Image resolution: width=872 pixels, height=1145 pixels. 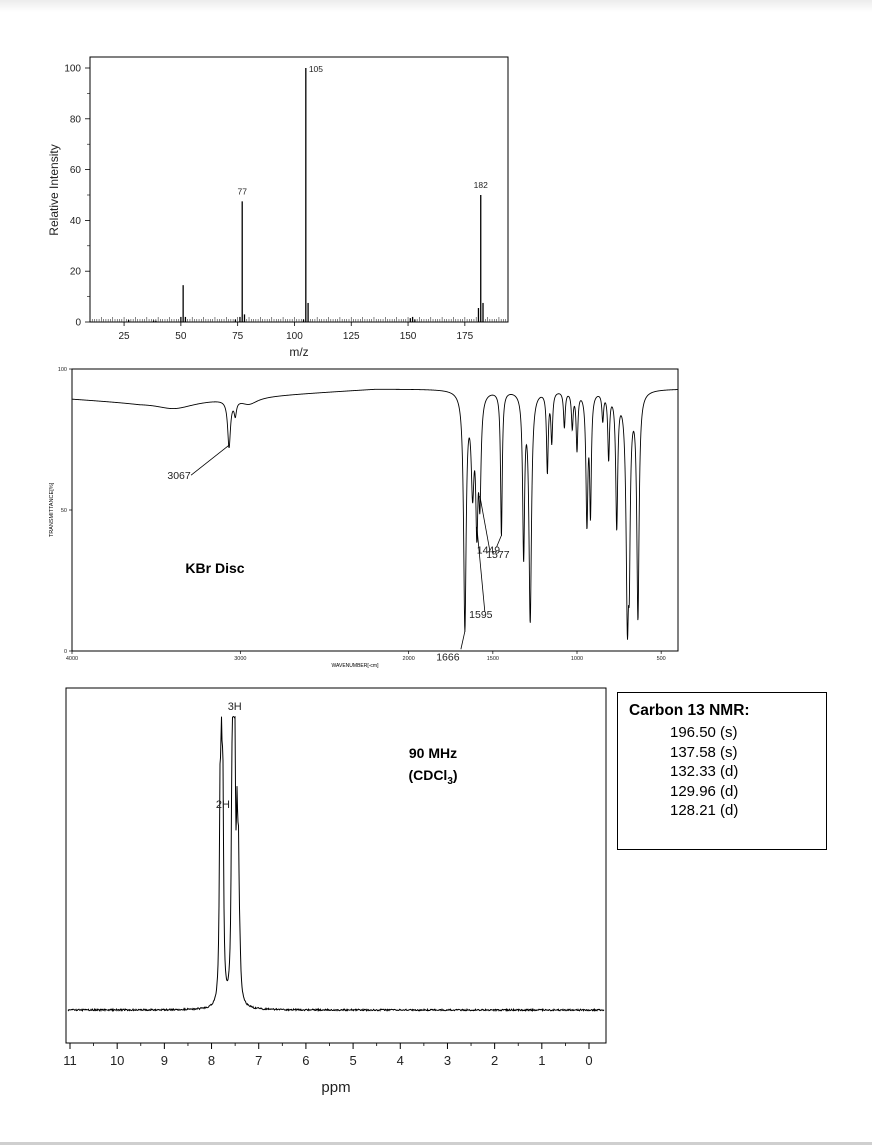 What do you see at coordinates (72, 69) in the screenshot?
I see `ms-y-tick-label: 100` at bounding box center [72, 69].